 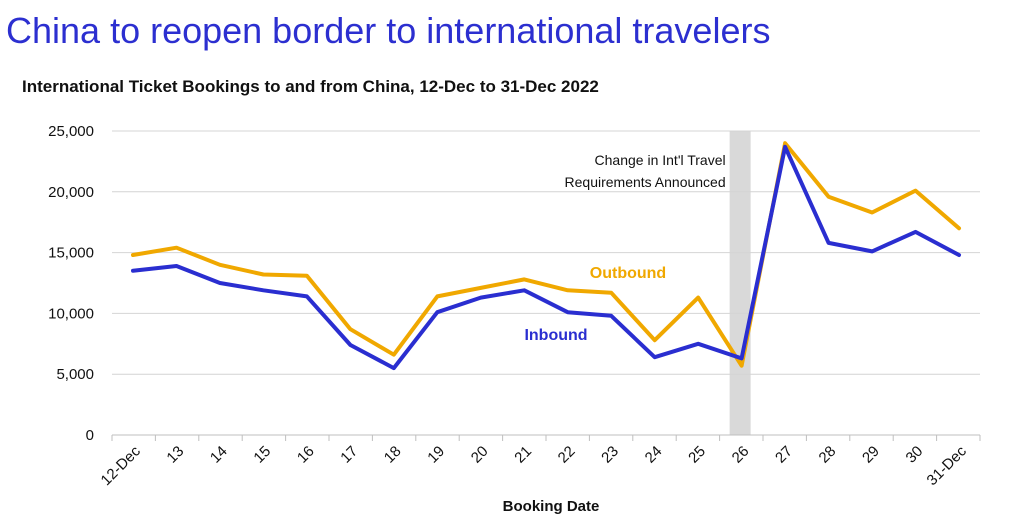 What do you see at coordinates (175, 455) in the screenshot?
I see `x-tick-label: 13` at bounding box center [175, 455].